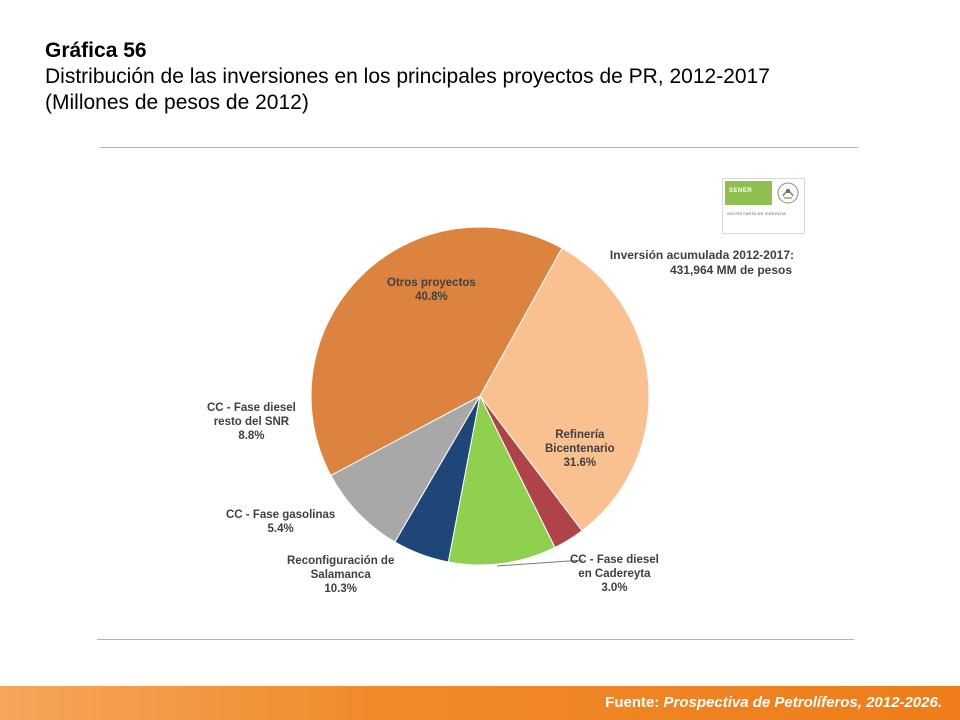  I want to click on slice-label-refineria-line2: Bicentenario, so click(580, 449).